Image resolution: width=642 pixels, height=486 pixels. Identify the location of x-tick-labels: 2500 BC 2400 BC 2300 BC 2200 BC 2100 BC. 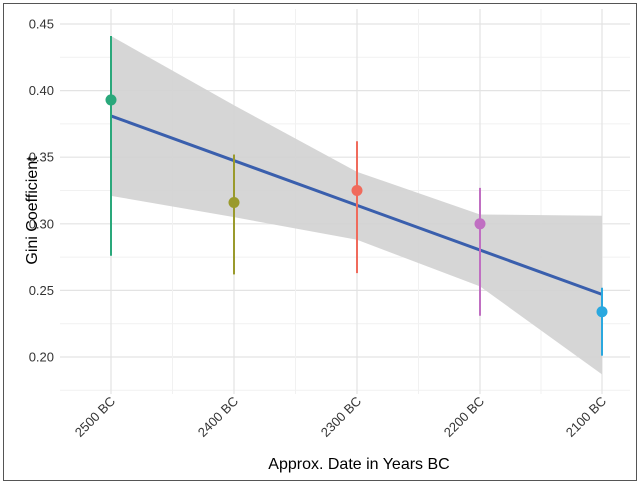
(340, 417).